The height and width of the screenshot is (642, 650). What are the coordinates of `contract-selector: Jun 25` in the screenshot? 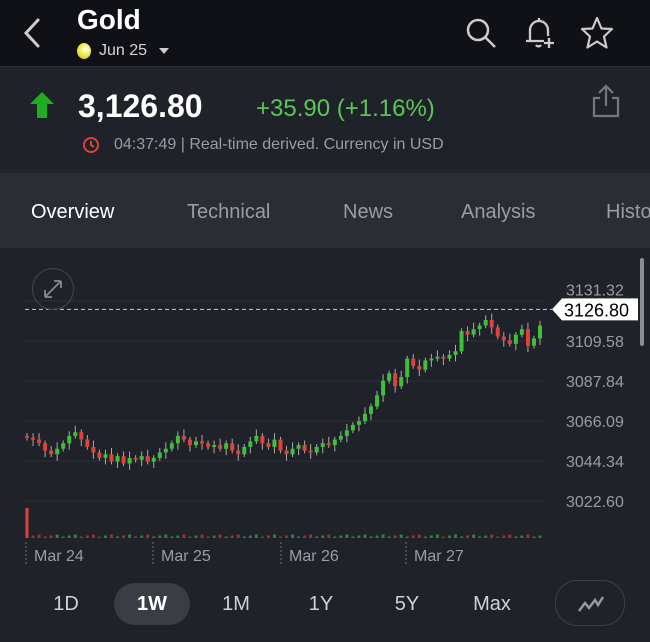 It's located at (123, 51).